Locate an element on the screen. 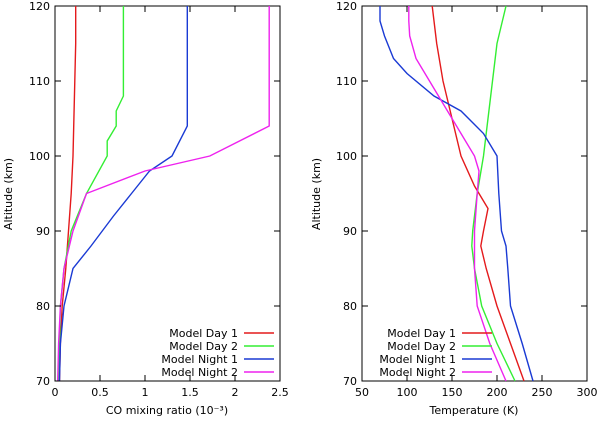  x-tick-label: 1 is located at coordinates (145, 392).